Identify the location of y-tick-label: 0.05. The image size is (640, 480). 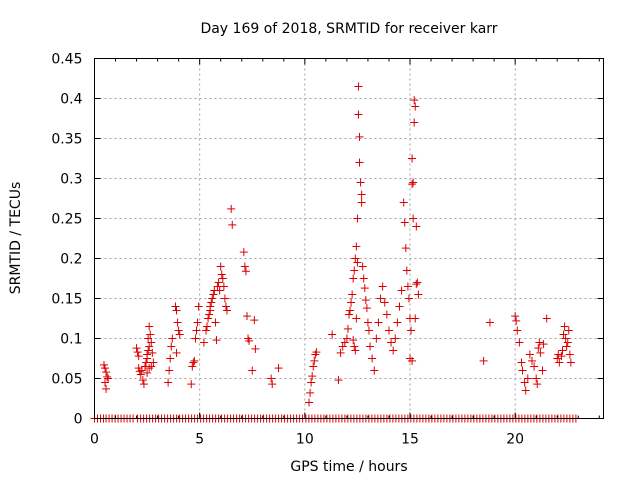
(66, 380).